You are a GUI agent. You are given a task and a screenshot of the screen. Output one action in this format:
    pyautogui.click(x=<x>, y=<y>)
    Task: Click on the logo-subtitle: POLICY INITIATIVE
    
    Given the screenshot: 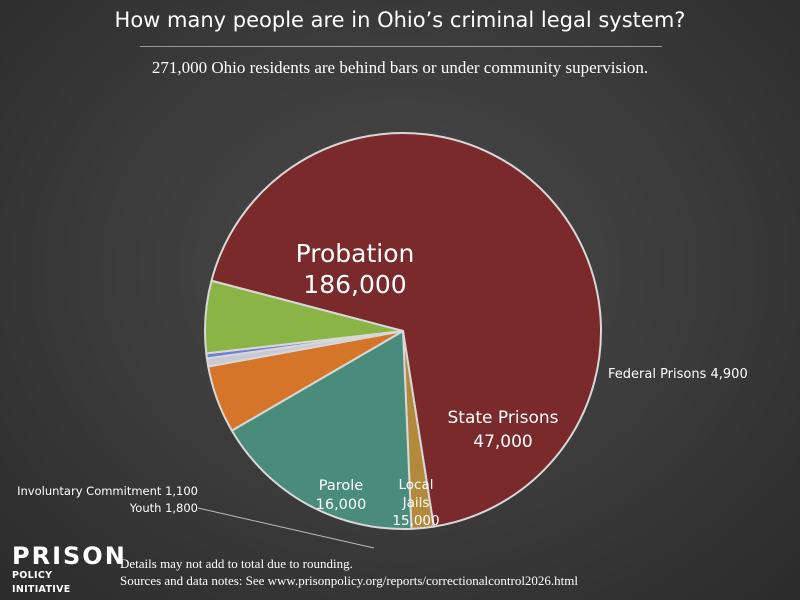 What is the action you would take?
    pyautogui.click(x=41, y=582)
    